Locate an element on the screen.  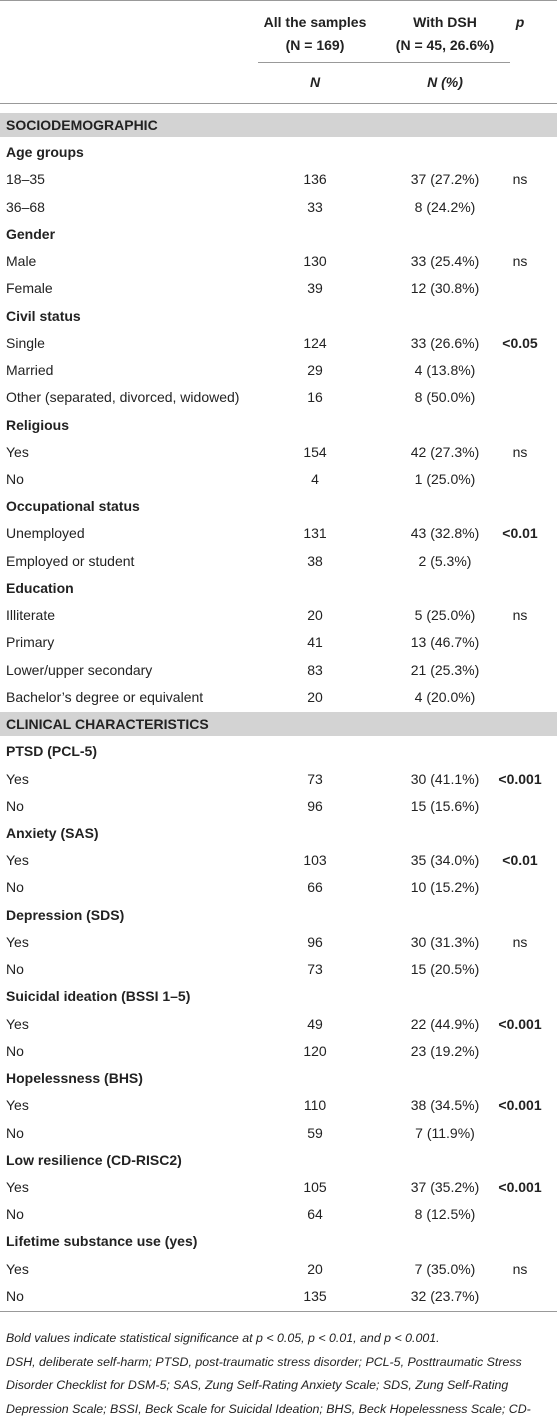
column-header: (N = 169) is located at coordinates (315, 45).